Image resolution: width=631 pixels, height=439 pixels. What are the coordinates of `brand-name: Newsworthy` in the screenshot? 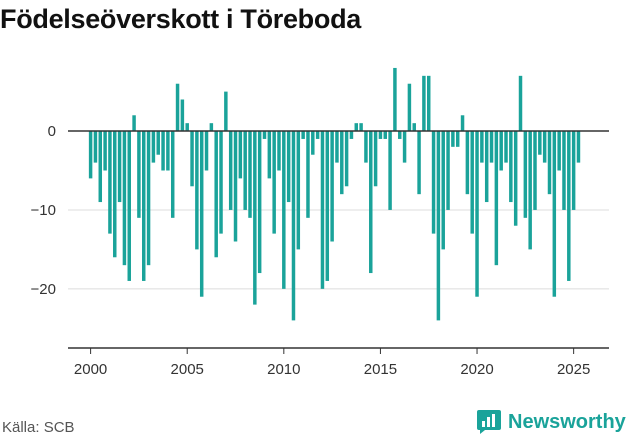 It's located at (567, 421).